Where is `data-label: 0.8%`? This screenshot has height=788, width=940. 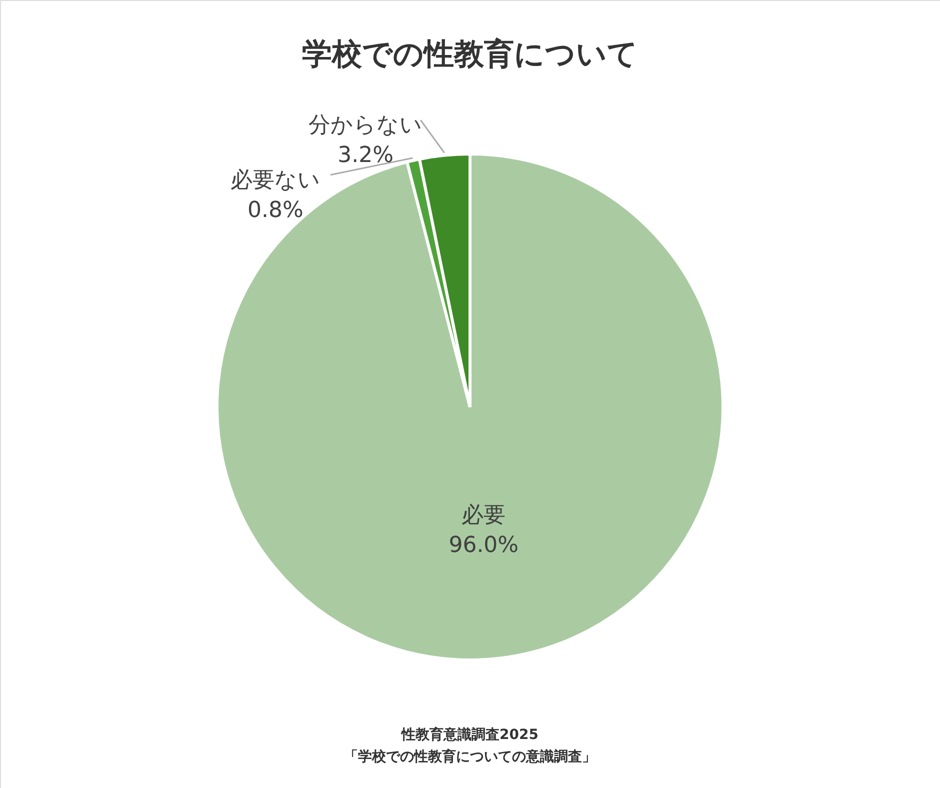
data-label: 0.8% is located at coordinates (275, 210).